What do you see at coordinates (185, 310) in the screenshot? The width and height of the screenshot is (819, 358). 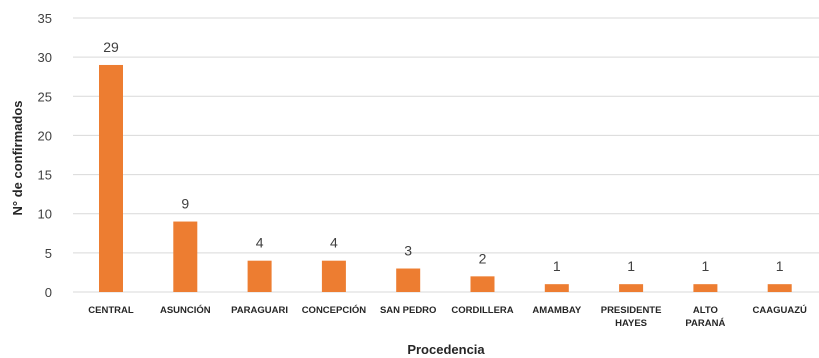 I see `x-tick-label: ASUNCIÓN` at bounding box center [185, 310].